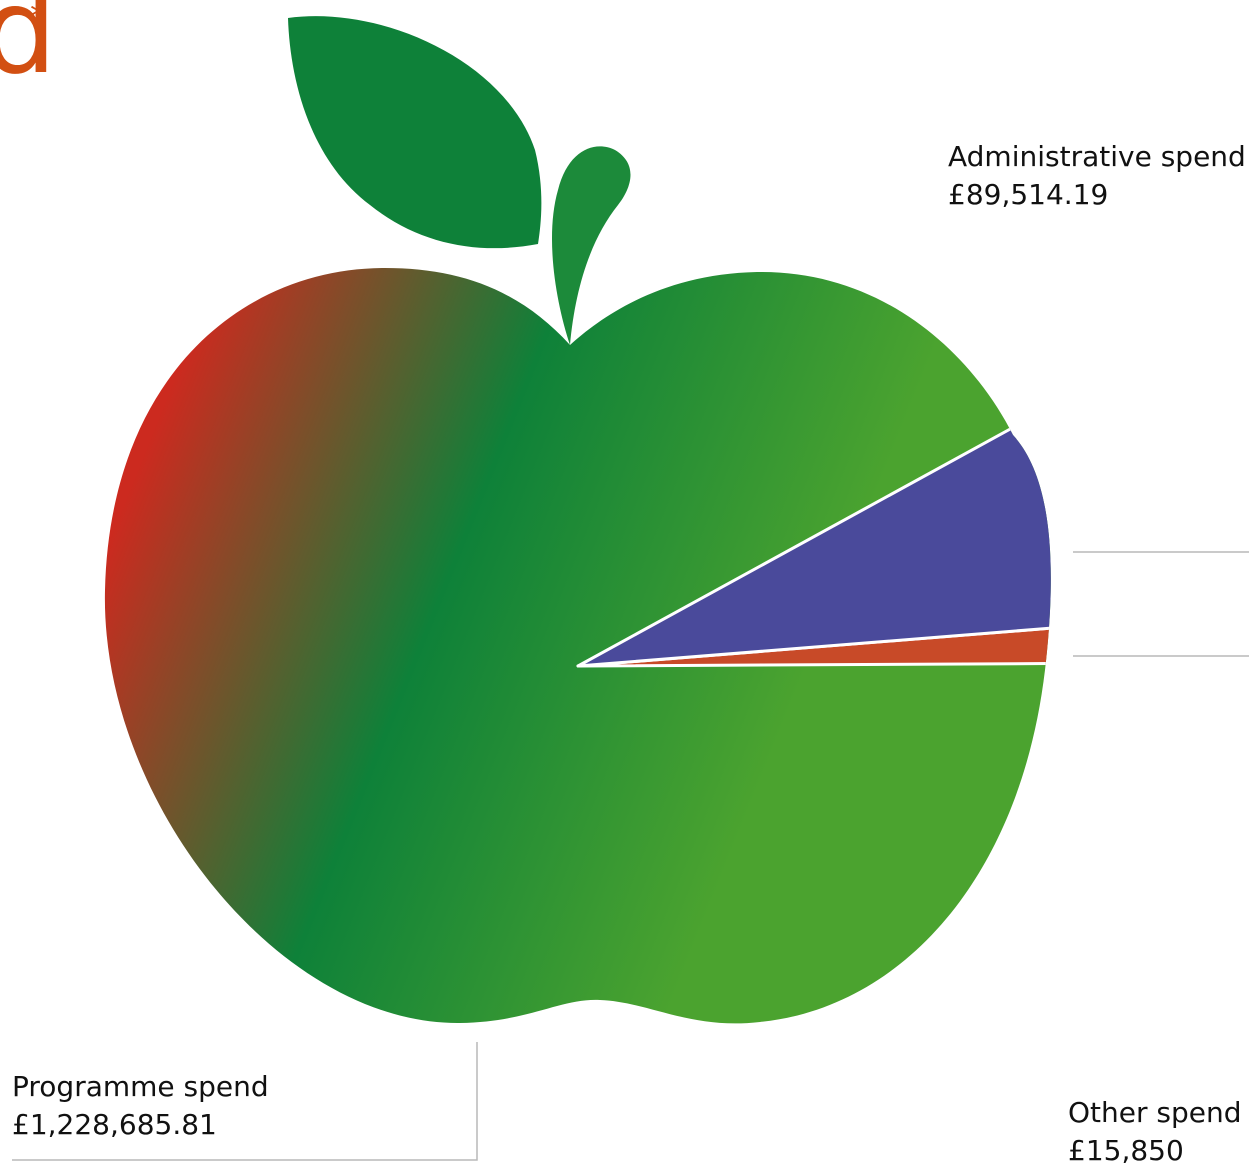 This screenshot has width=1249, height=1170. I want to click on other-spend-label: Other spend £15,850, so click(1155, 1132).